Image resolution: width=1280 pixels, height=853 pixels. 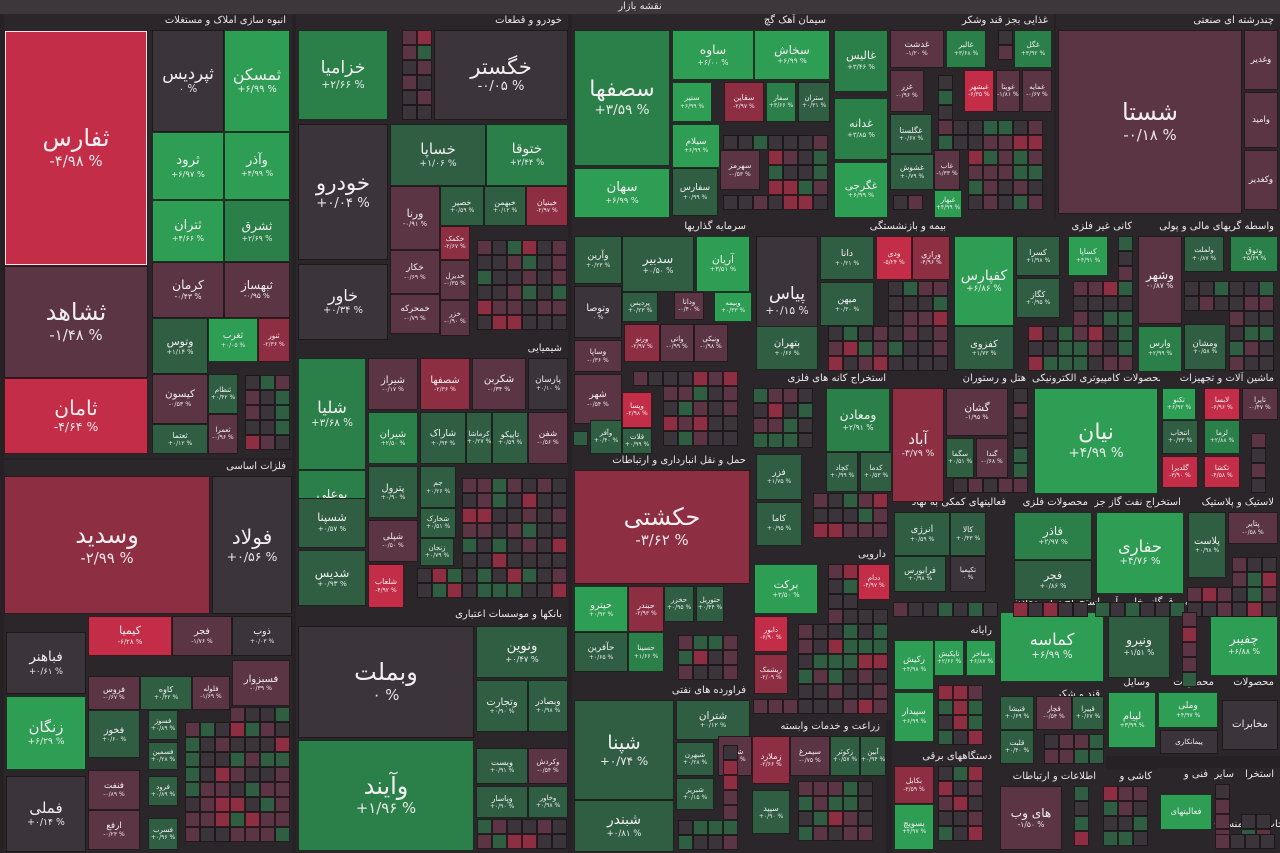 What do you see at coordinates (501, 75) in the screenshot?
I see `stock-tile: خگستر -۰/۰۵ %` at bounding box center [501, 75].